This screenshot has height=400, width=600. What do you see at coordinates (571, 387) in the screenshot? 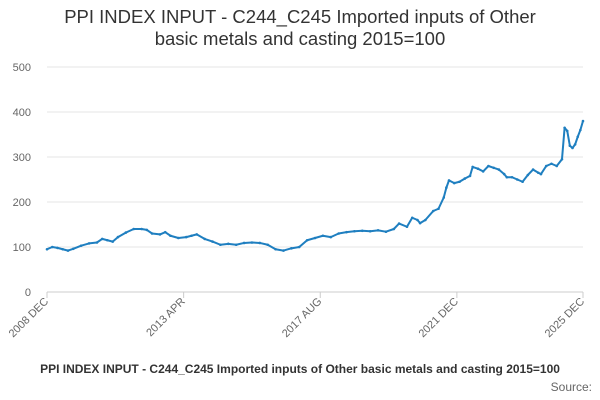
I see `source-label: Source:` at bounding box center [571, 387].